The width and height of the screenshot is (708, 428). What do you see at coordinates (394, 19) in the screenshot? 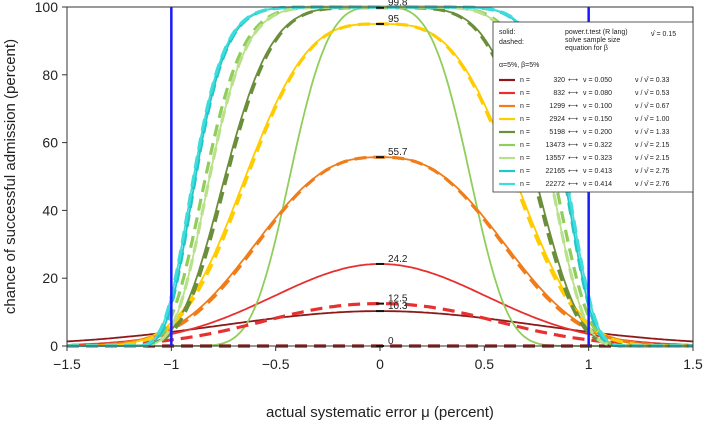
I see `peak-label: 95` at bounding box center [394, 19].